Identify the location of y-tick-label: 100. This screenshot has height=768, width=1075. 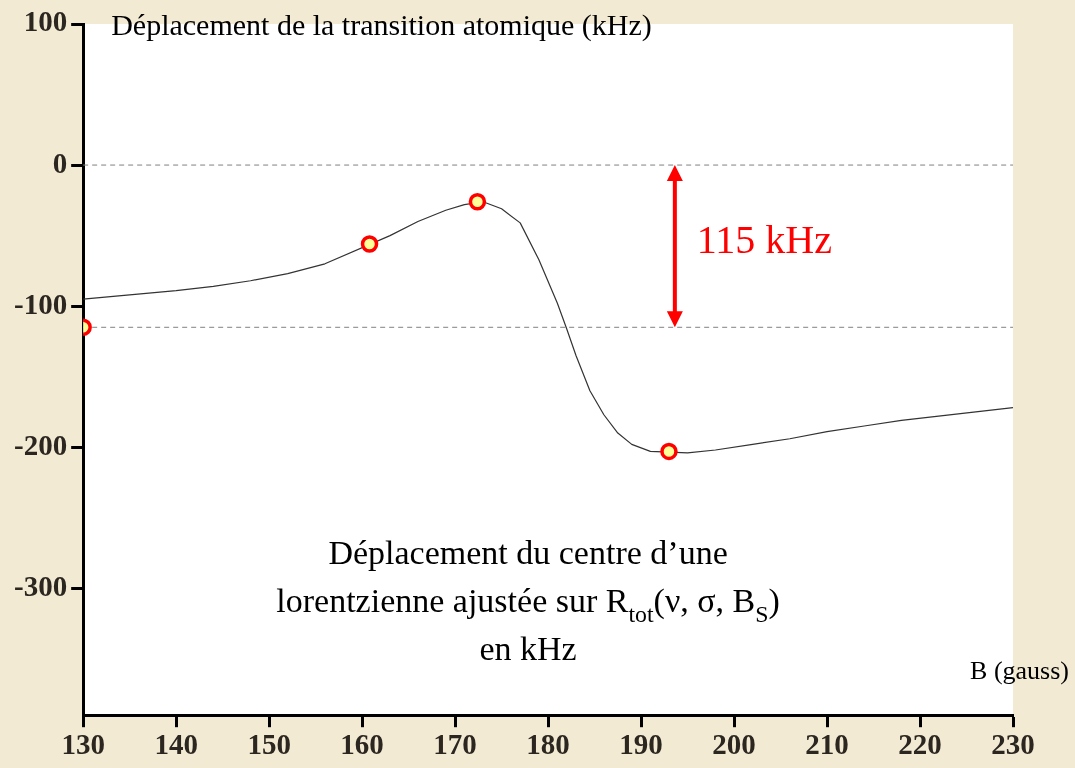
(45, 21).